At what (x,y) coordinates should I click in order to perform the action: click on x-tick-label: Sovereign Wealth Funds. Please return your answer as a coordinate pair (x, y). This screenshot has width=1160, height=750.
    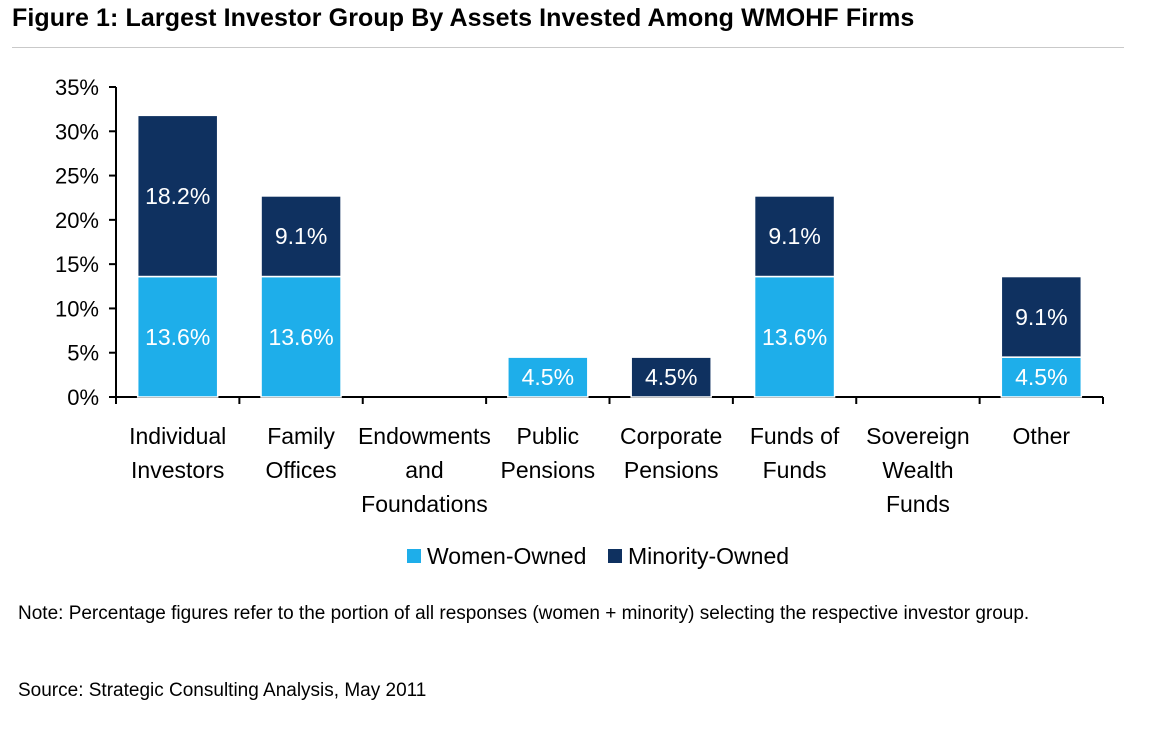
    Looking at the image, I should click on (918, 470).